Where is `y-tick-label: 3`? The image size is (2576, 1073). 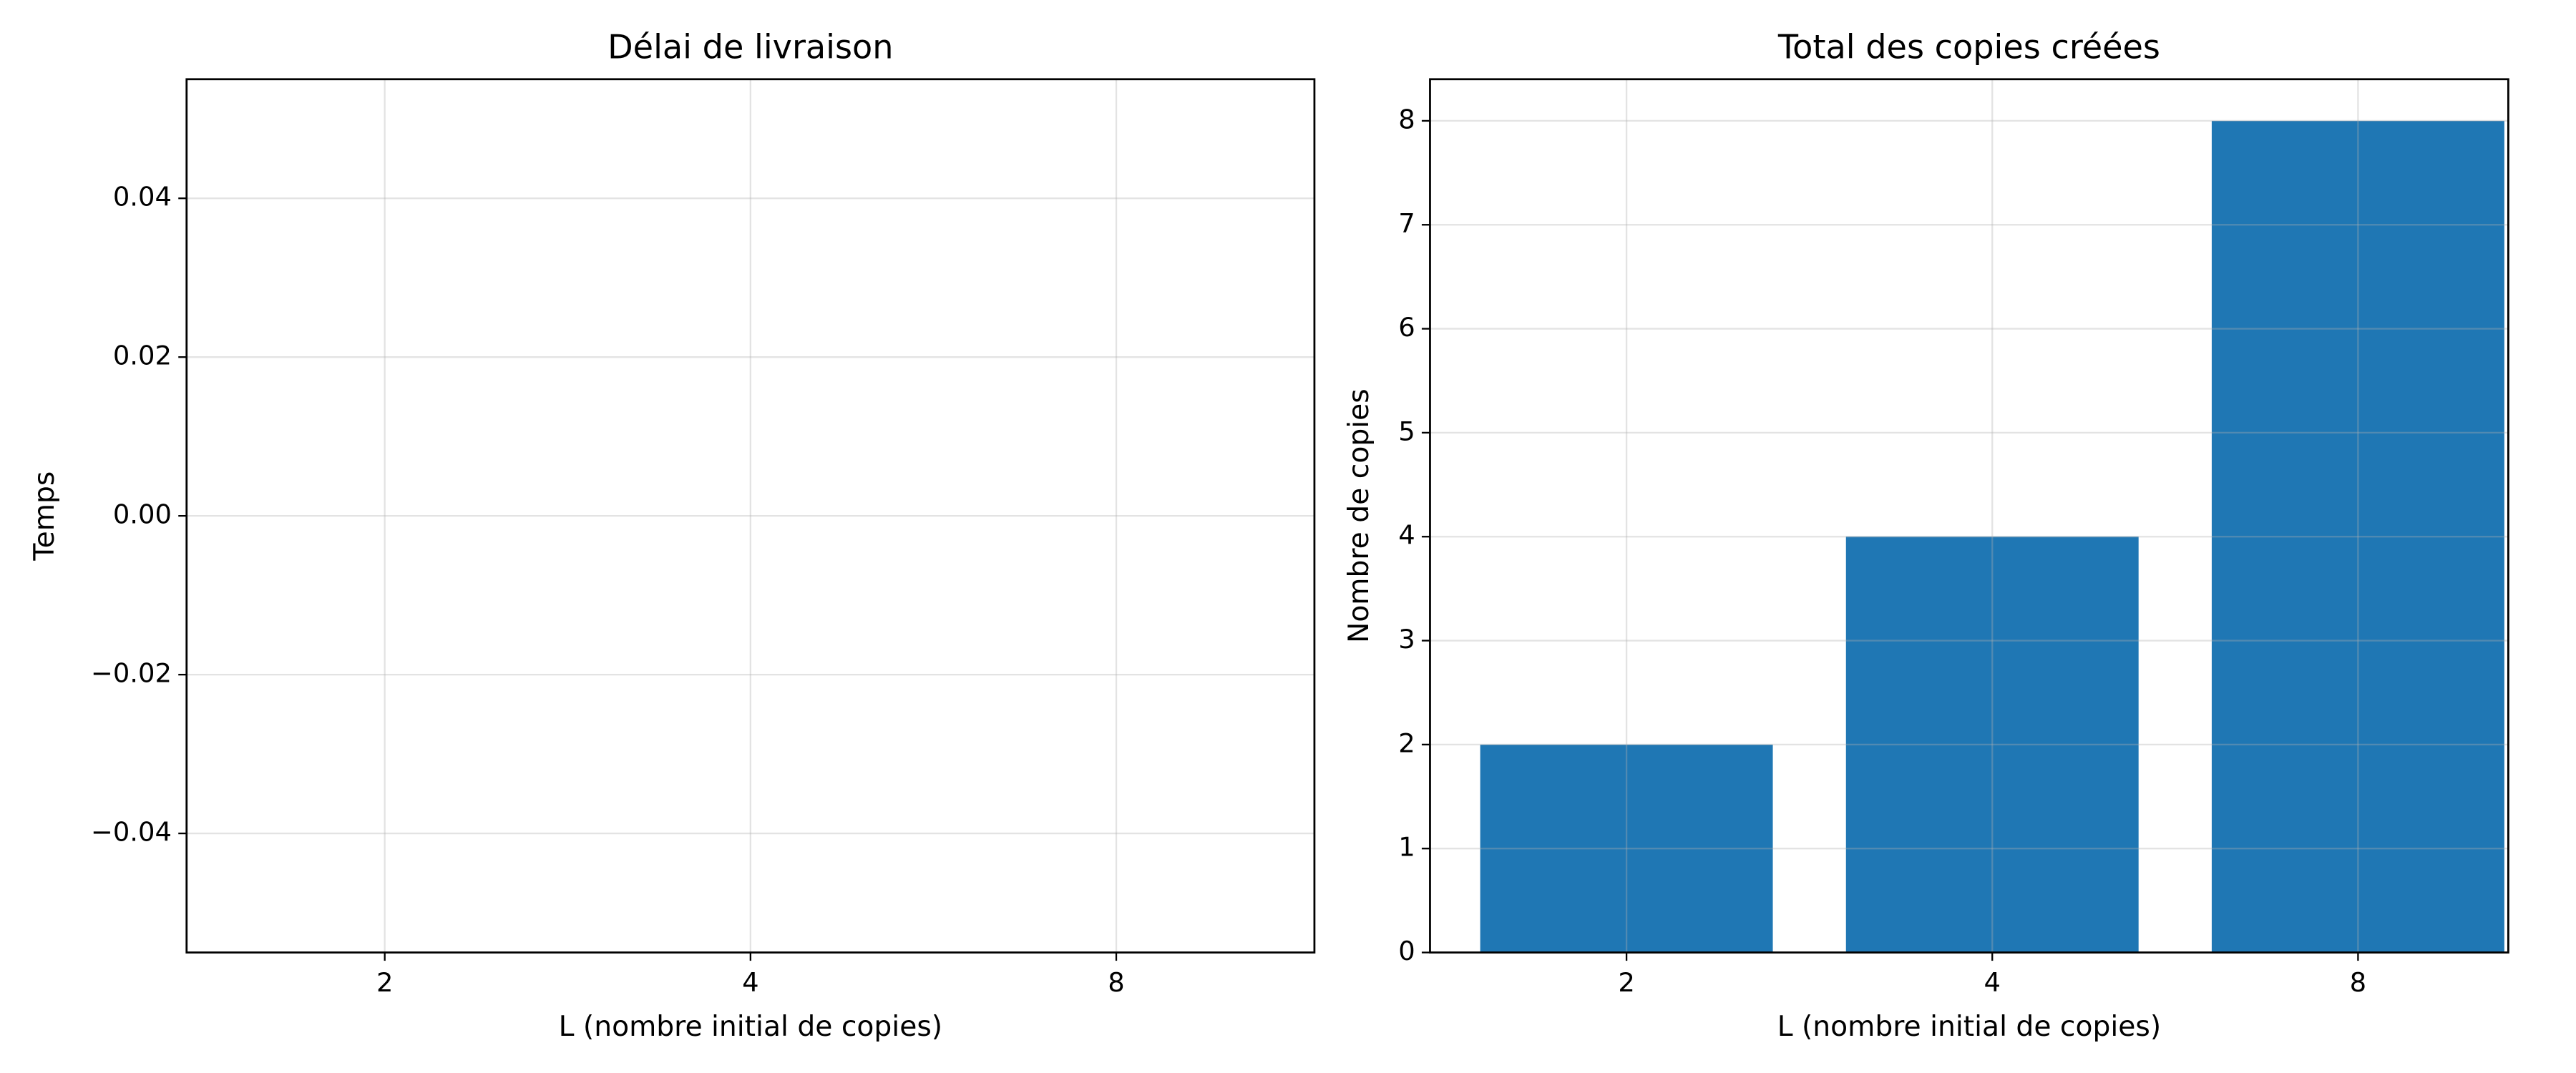 y-tick-label: 3 is located at coordinates (1406, 639).